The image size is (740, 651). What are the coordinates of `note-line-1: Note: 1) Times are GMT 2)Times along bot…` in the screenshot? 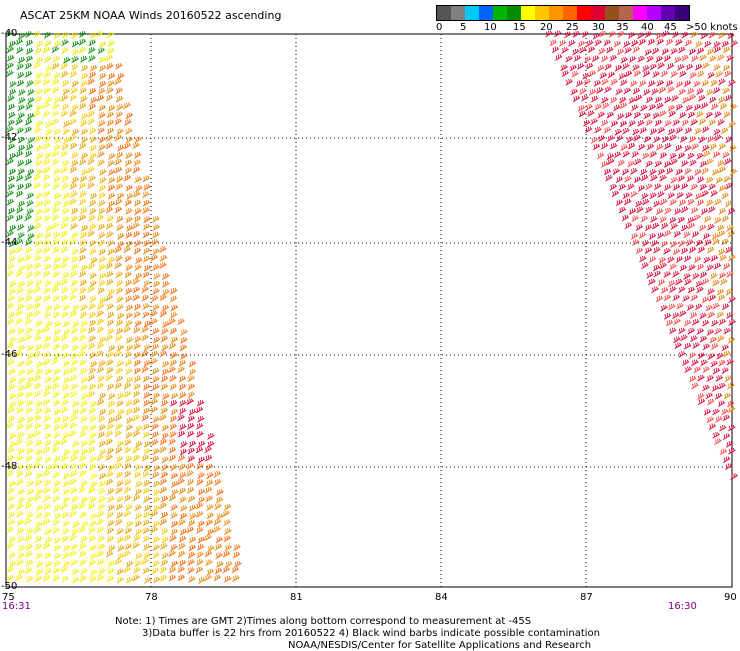 It's located at (323, 621).